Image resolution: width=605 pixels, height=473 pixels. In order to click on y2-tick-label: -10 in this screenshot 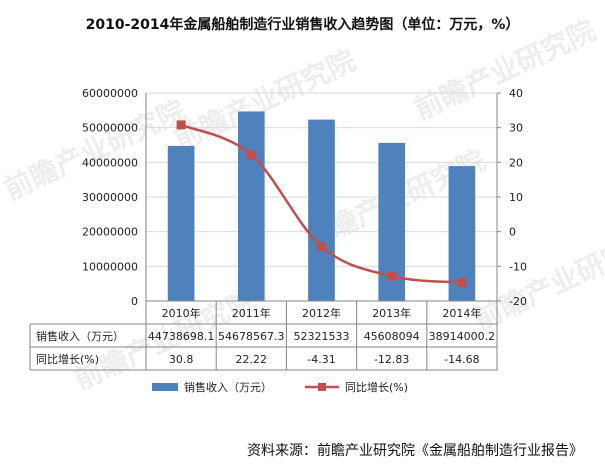, I will do `click(518, 266)`.